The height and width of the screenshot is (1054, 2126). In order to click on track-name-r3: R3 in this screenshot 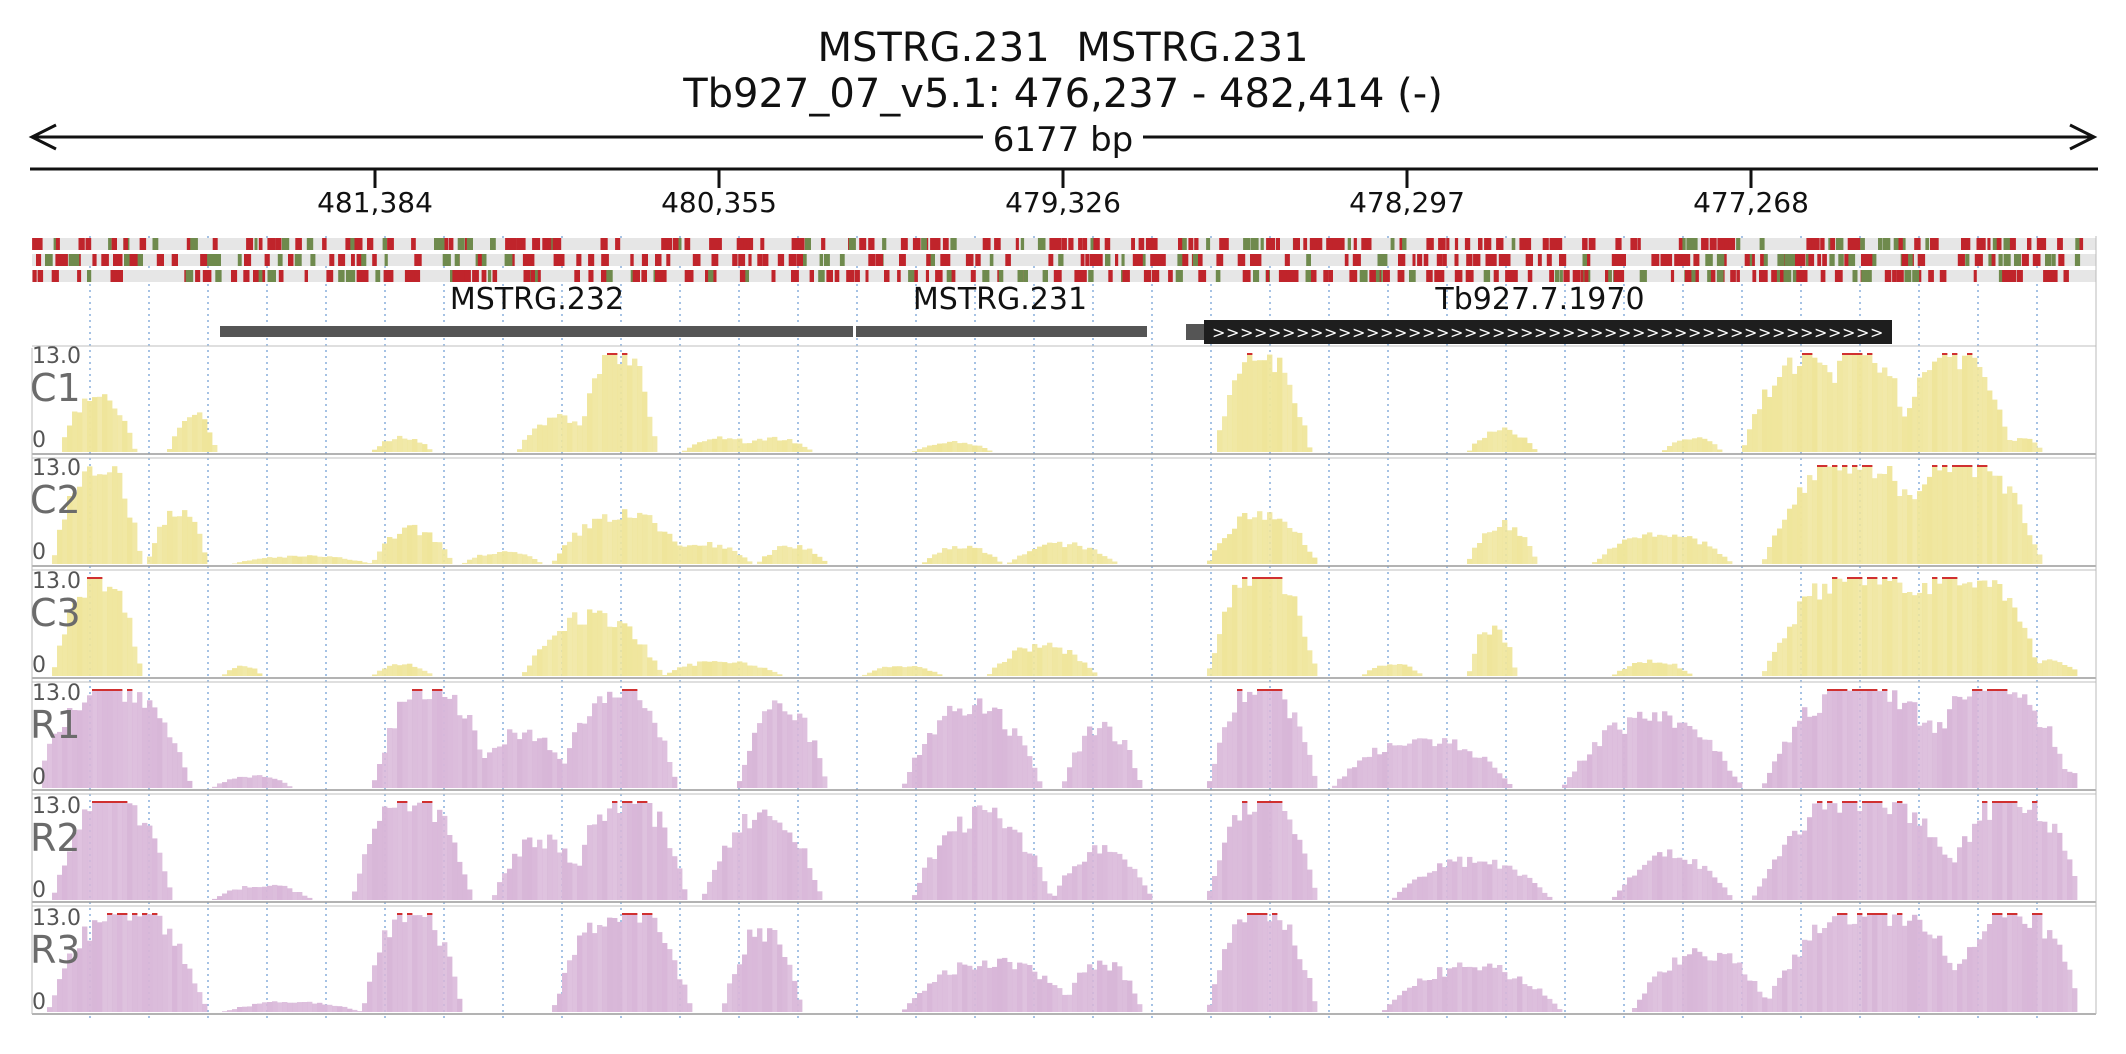, I will do `click(55, 950)`.